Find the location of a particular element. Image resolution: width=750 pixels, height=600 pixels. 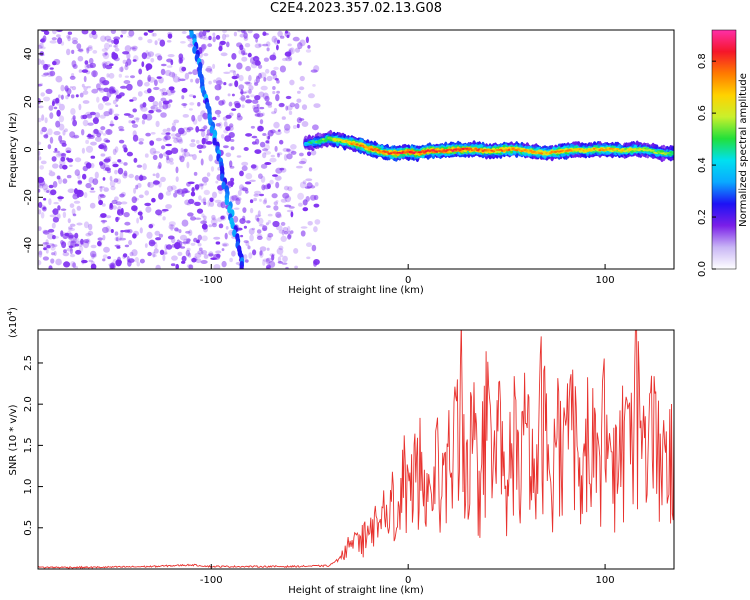

streak-segment is located at coordinates (211, 129).